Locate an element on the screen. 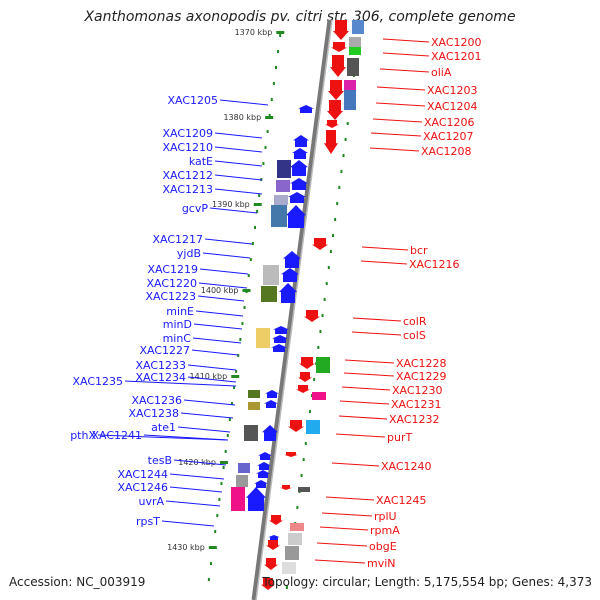 Image resolution: width=600 pixels, height=600 pixels. gene-label-reverse: colS is located at coordinates (414, 335).